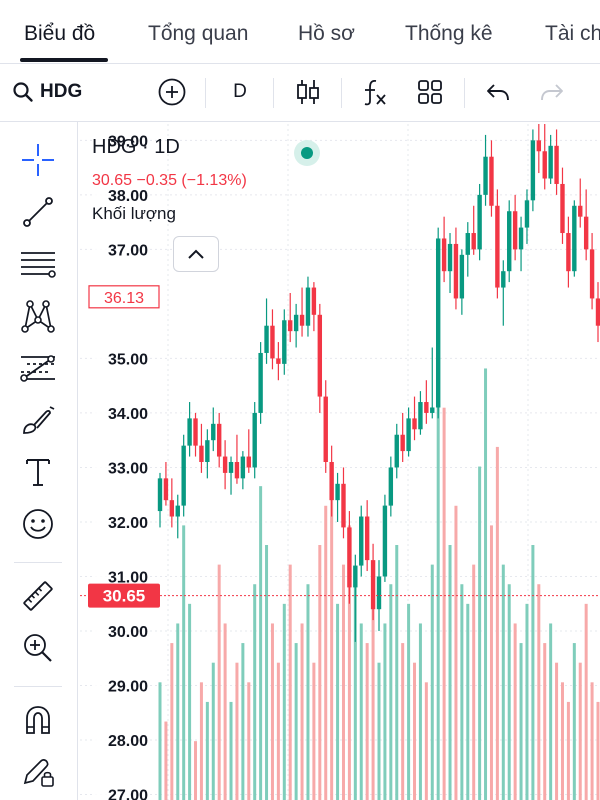 The height and width of the screenshot is (800, 600). I want to click on ruler-icon, so click(38, 596).